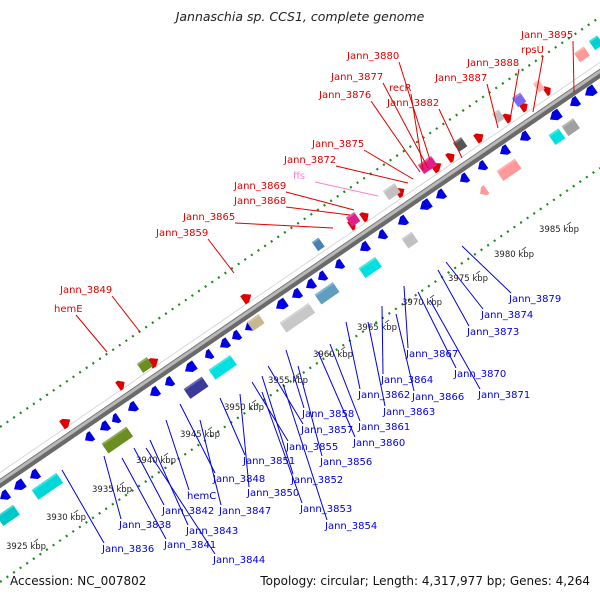  Describe the element at coordinates (372, 56) in the screenshot. I see `top-gene-label: Jann_3880` at that location.